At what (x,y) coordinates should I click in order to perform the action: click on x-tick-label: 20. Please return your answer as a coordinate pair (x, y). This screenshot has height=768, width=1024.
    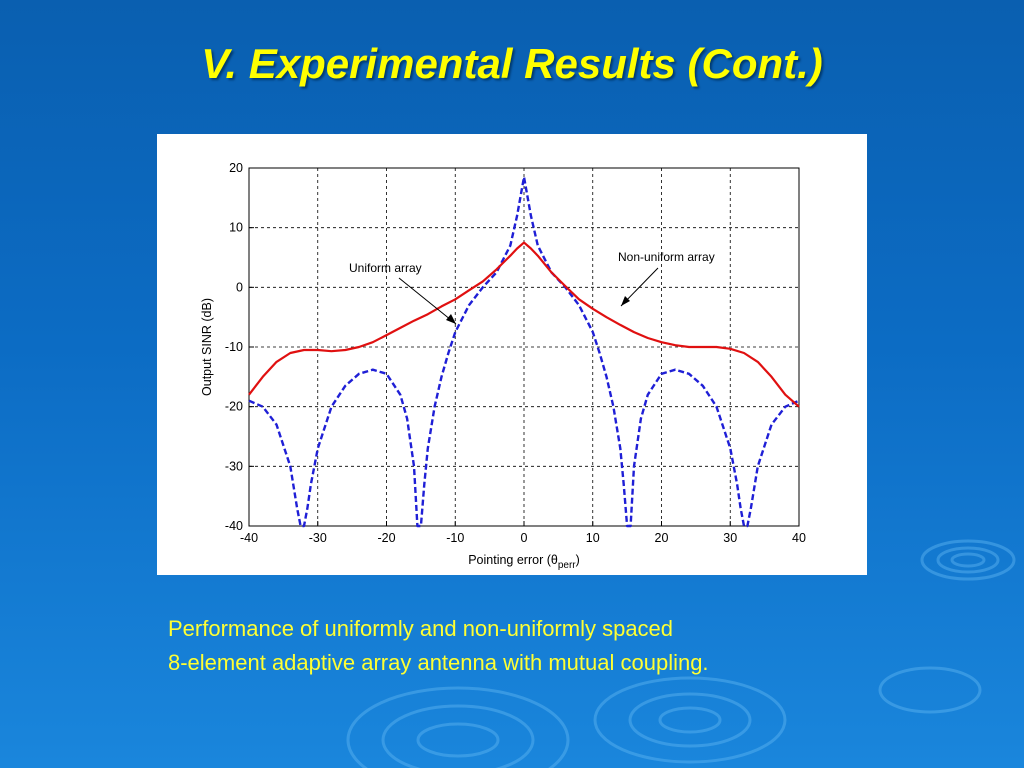
    Looking at the image, I should click on (662, 538).